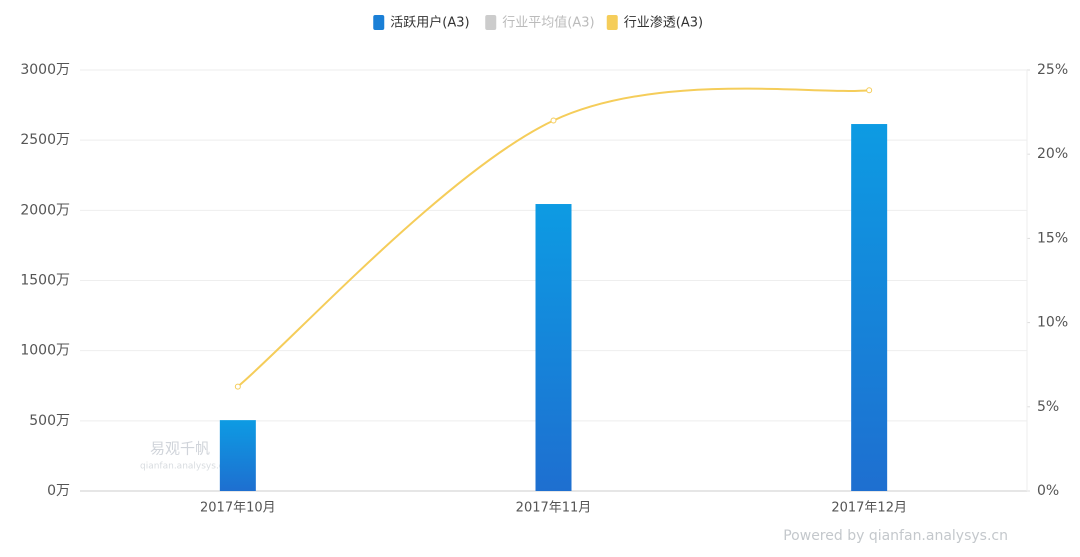 This screenshot has width=1080, height=557. What do you see at coordinates (184, 467) in the screenshot?
I see `watermark: qianfan.analysys.cn` at bounding box center [184, 467].